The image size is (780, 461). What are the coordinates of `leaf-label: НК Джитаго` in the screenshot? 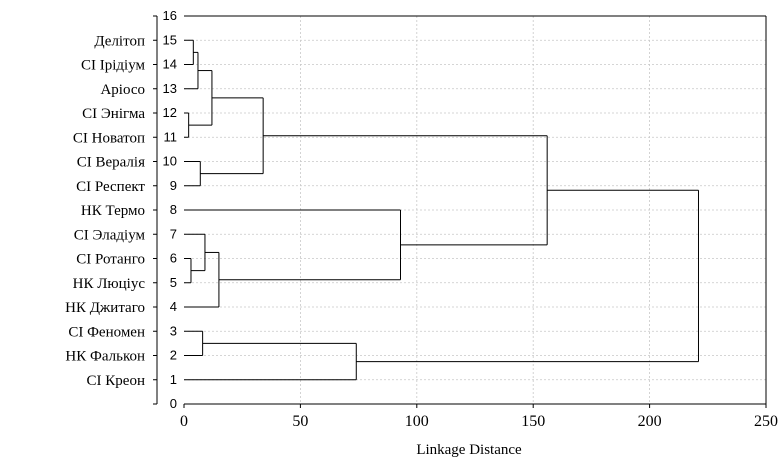 It's located at (105, 308).